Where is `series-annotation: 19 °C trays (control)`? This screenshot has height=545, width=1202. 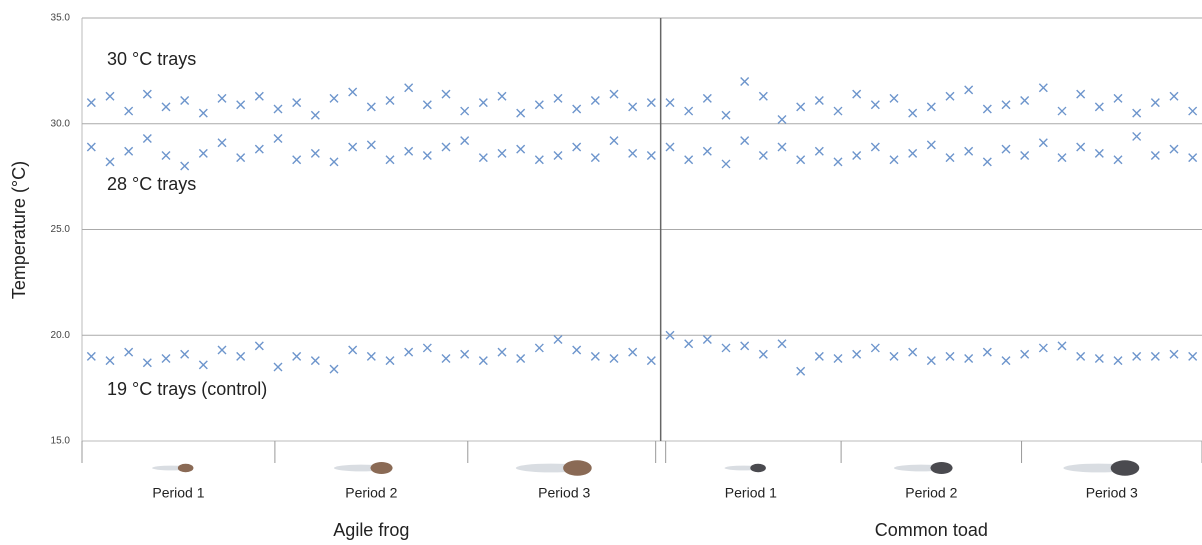 series-annotation: 19 °C trays (control) is located at coordinates (187, 389).